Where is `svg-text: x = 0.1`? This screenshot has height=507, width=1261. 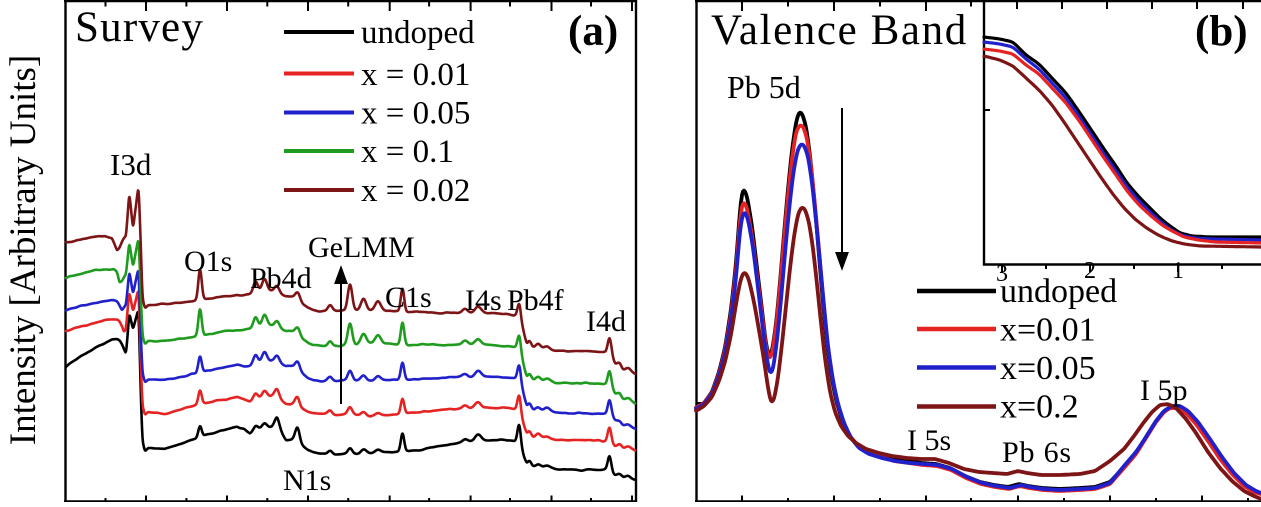 svg-text: x = 0.1 is located at coordinates (407, 152).